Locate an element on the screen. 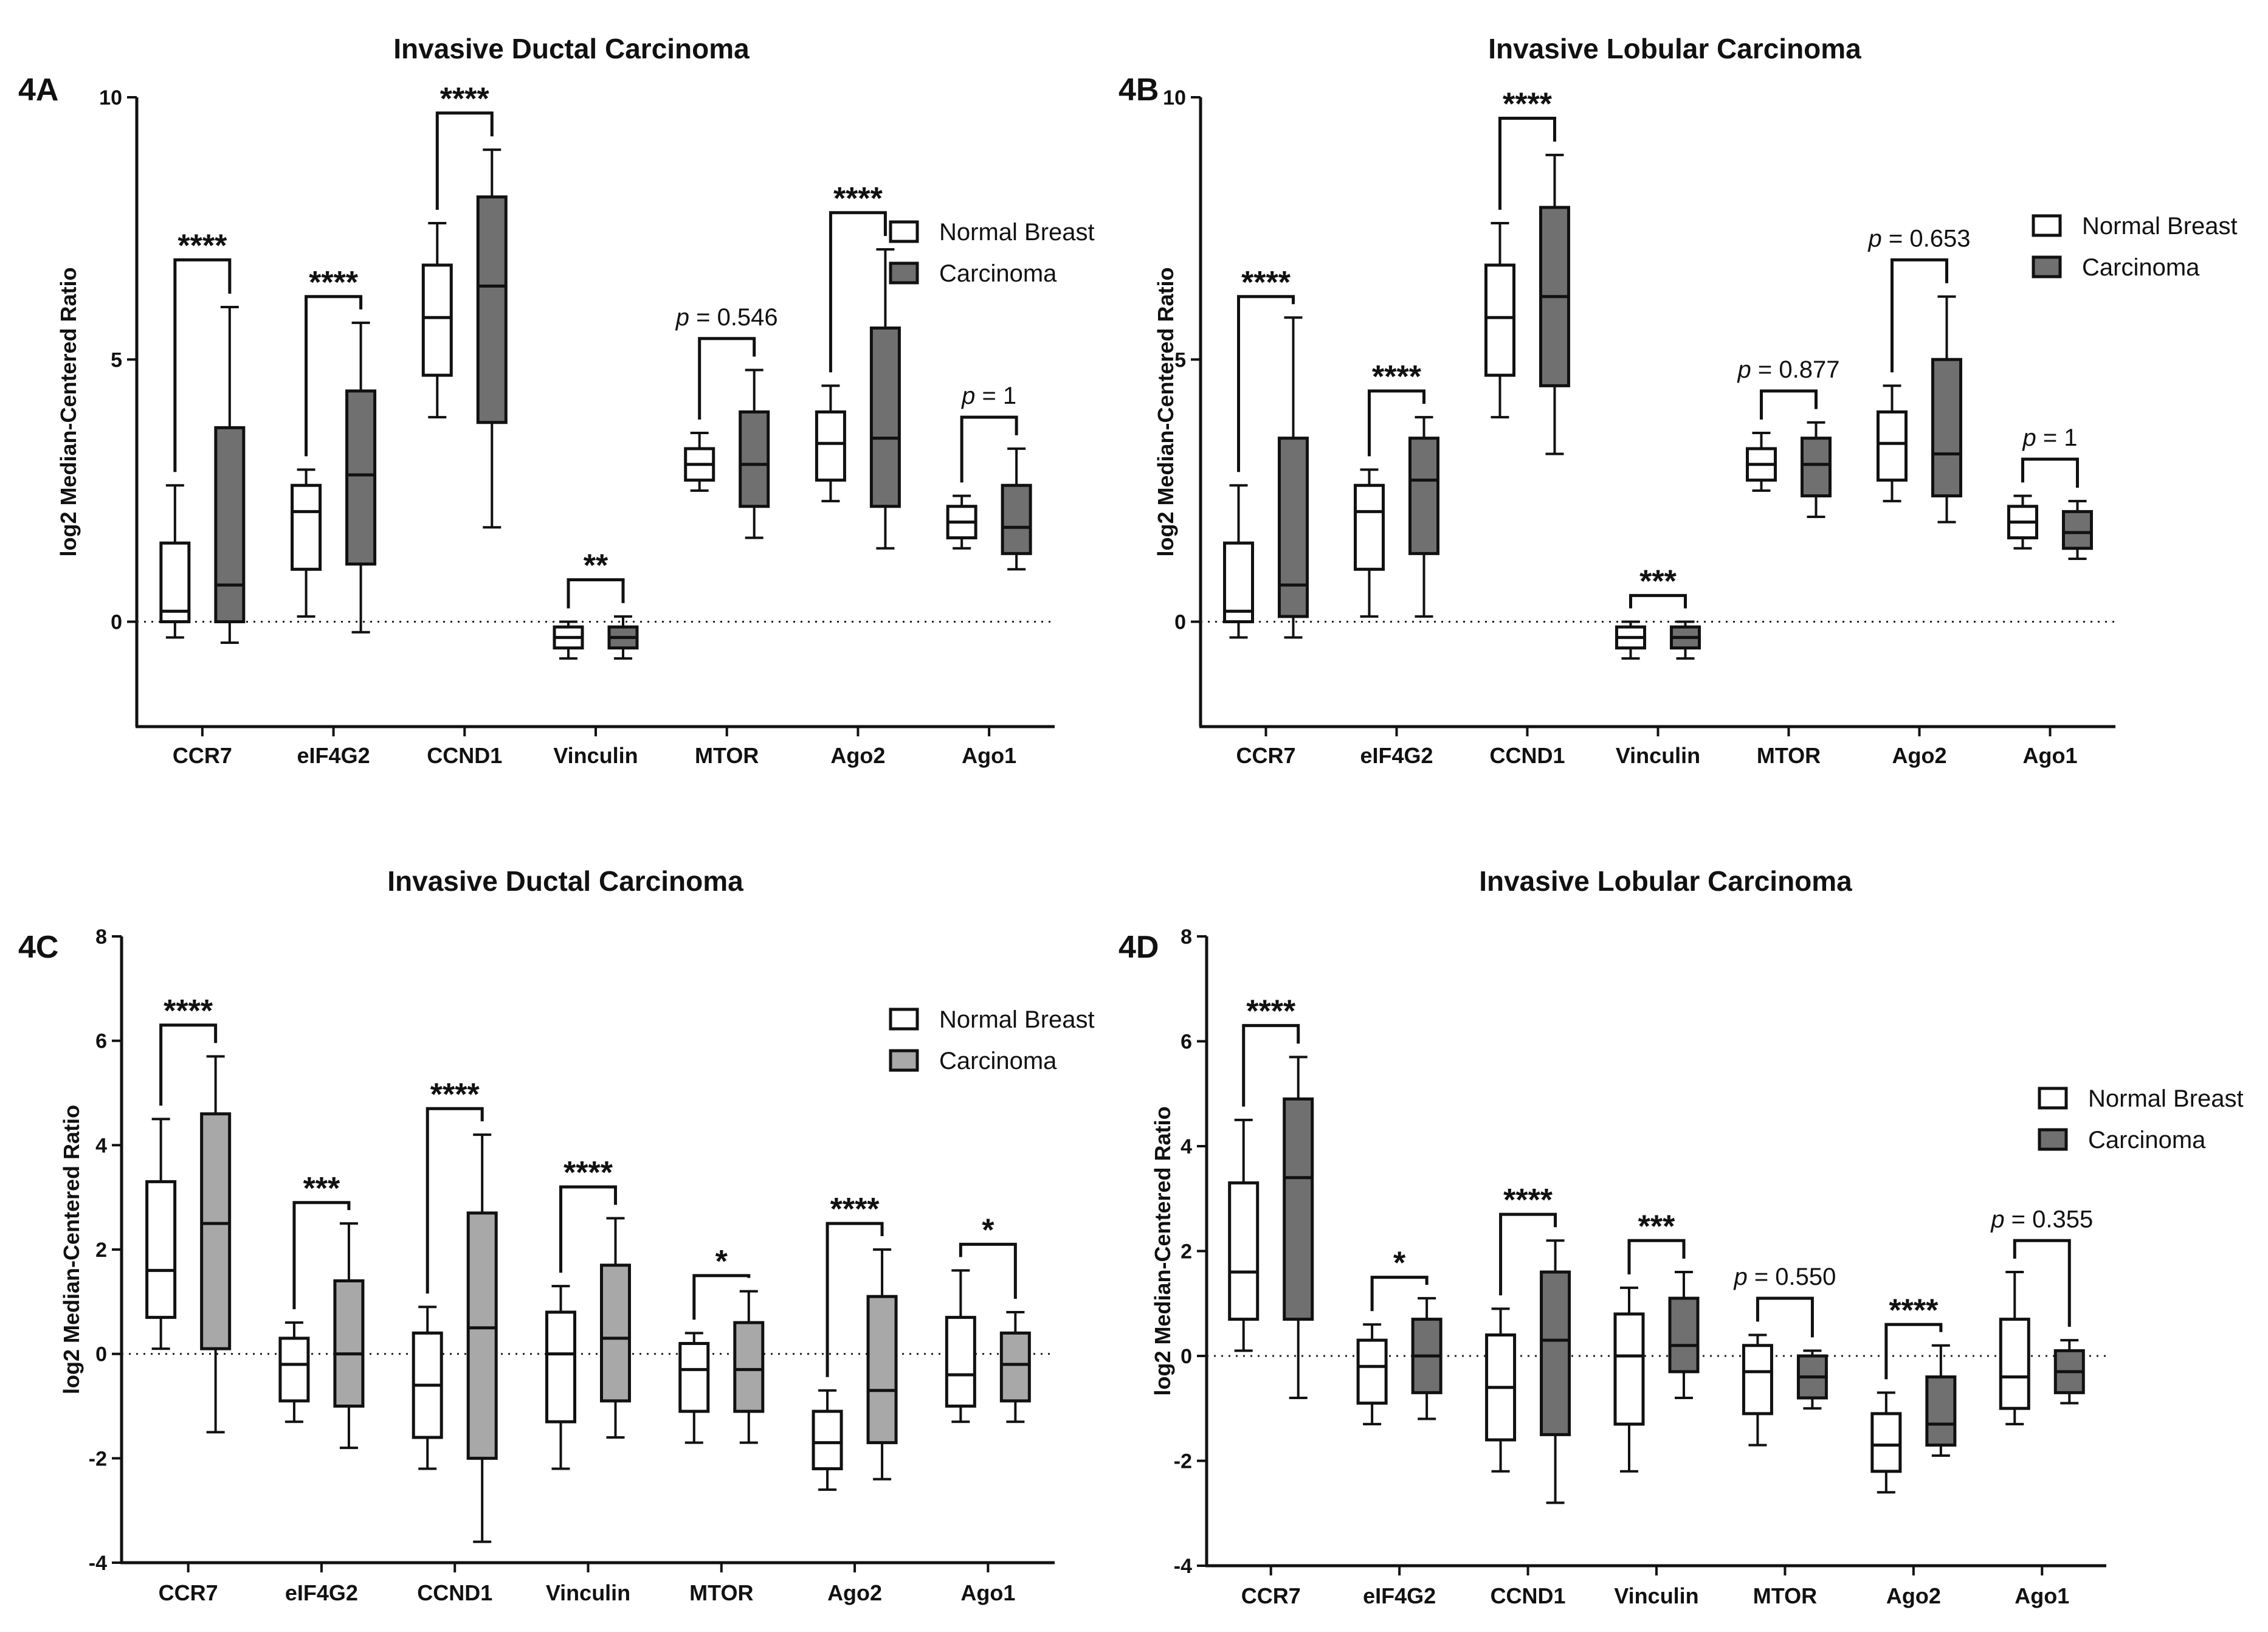 Image resolution: width=2268 pixels, height=1632 pixels. significance-vinculin: *** is located at coordinates (1658, 586).